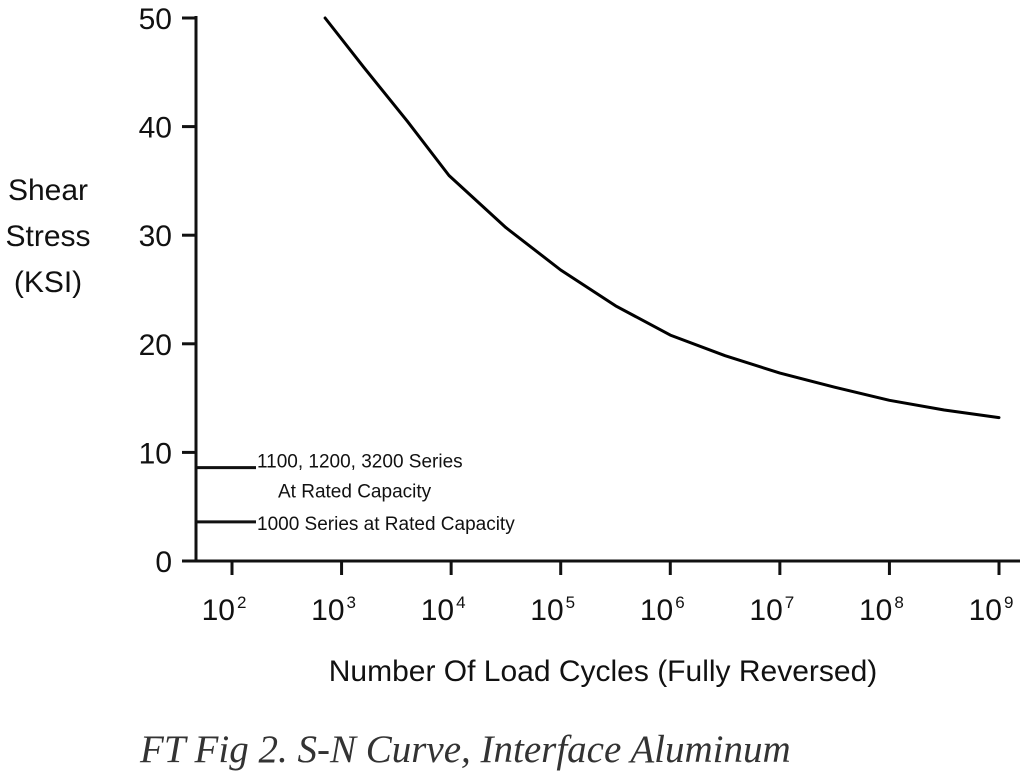  What do you see at coordinates (163, 562) in the screenshot?
I see `y-tick-label: 0` at bounding box center [163, 562].